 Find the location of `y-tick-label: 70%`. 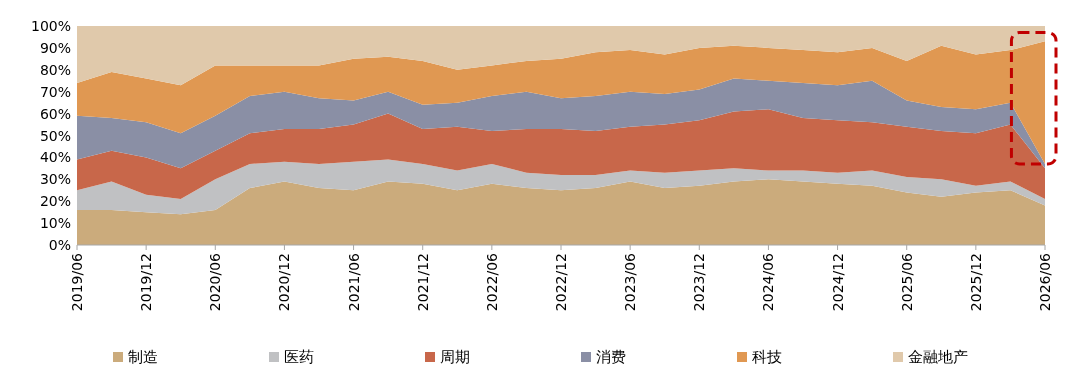

y-tick-label: 70% is located at coordinates (55, 91).